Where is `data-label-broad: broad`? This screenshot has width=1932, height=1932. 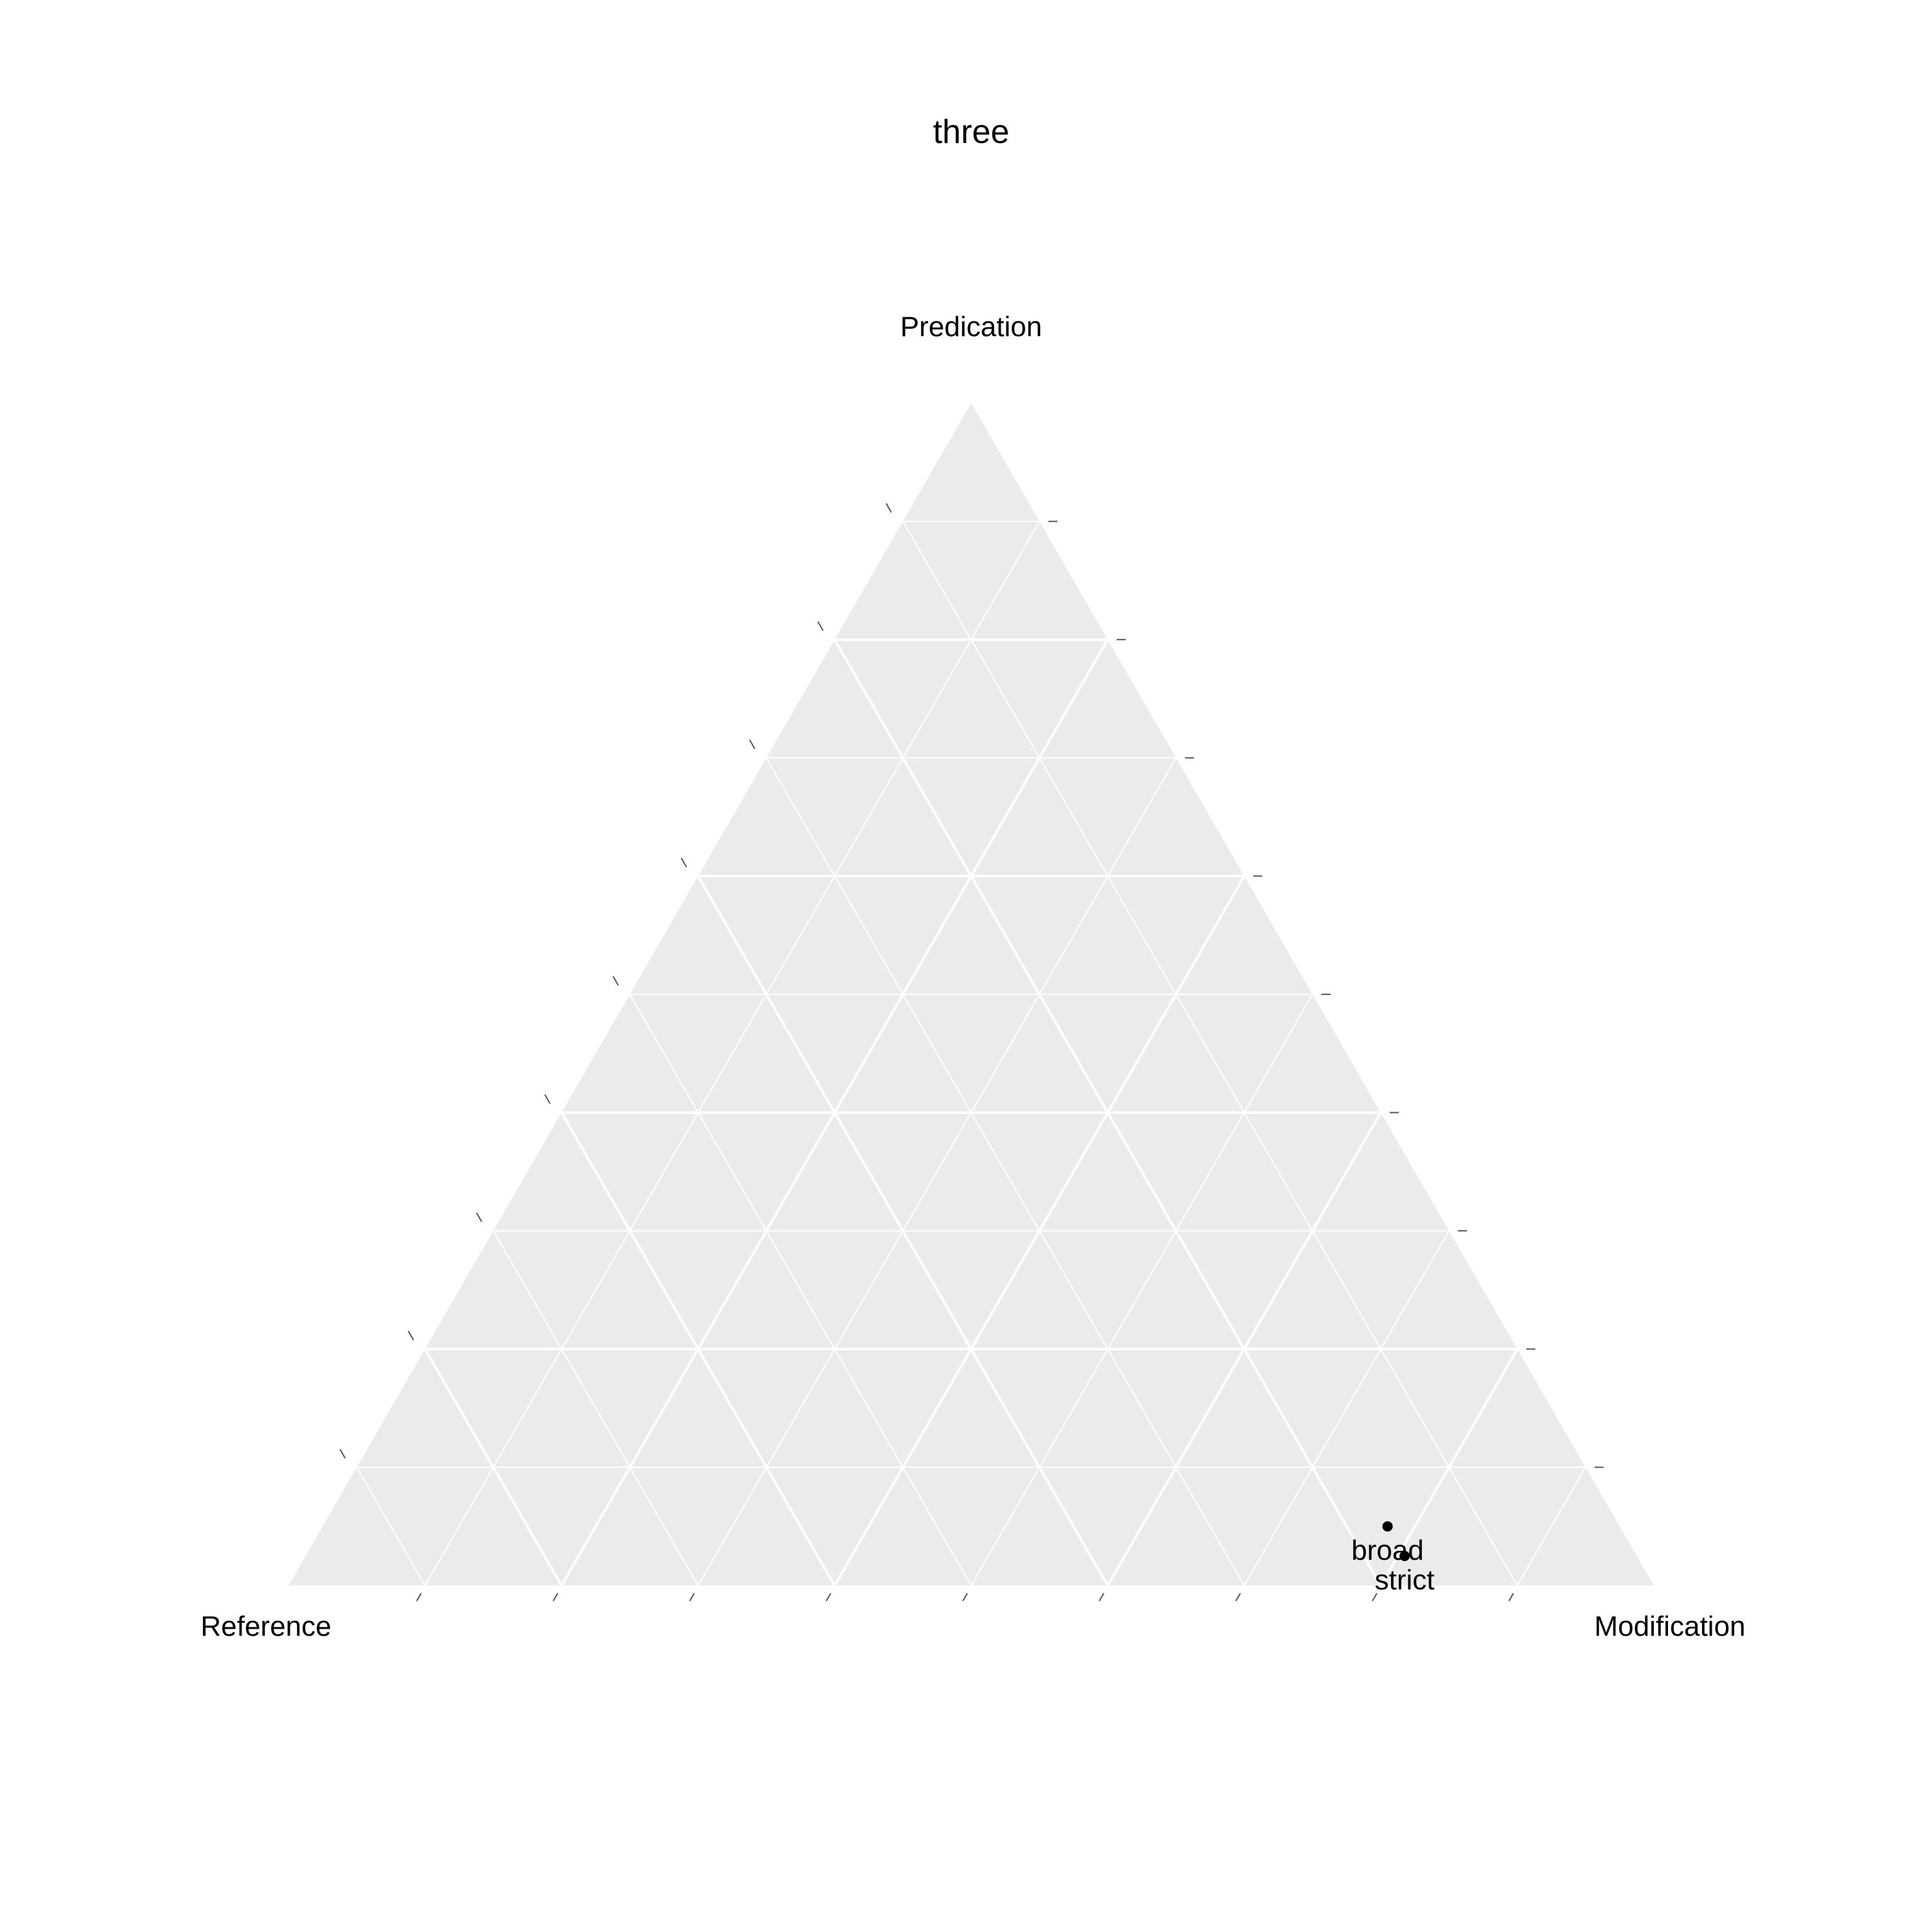
data-label-broad: broad is located at coordinates (1387, 1550).